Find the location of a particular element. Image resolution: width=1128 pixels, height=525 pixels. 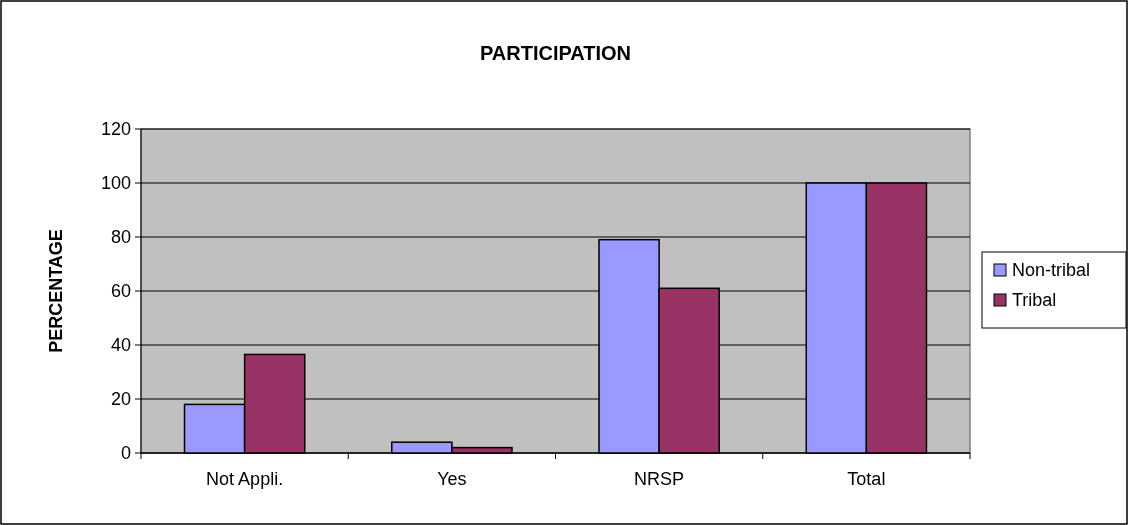

x-tick-label: Not Appli. is located at coordinates (245, 479).